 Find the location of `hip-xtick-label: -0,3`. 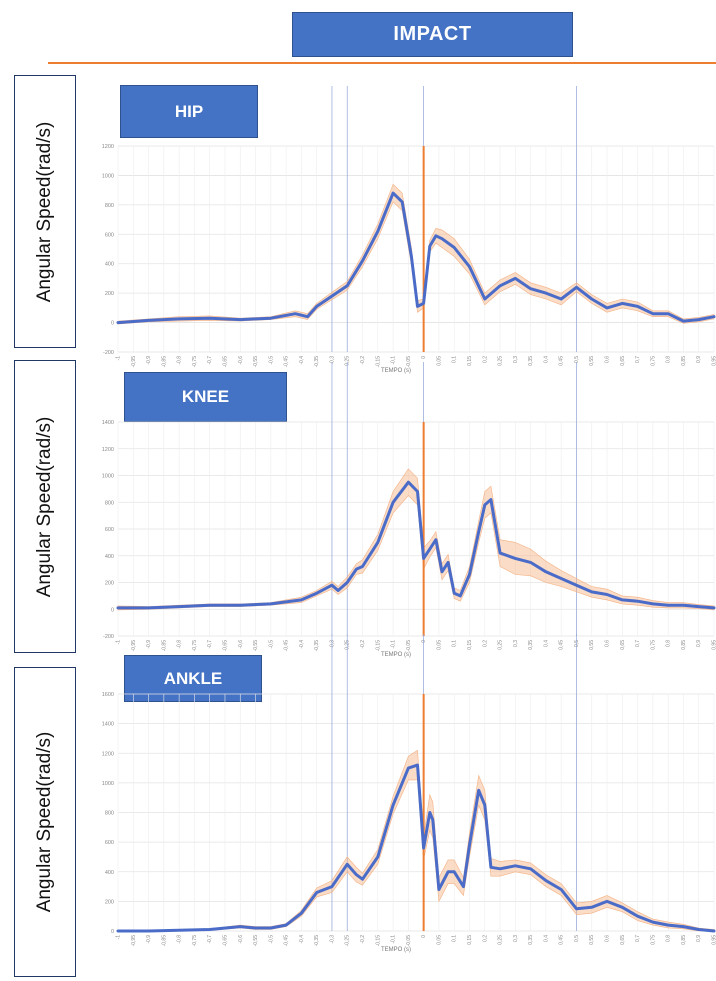

hip-xtick-label: -0,3 is located at coordinates (332, 360).